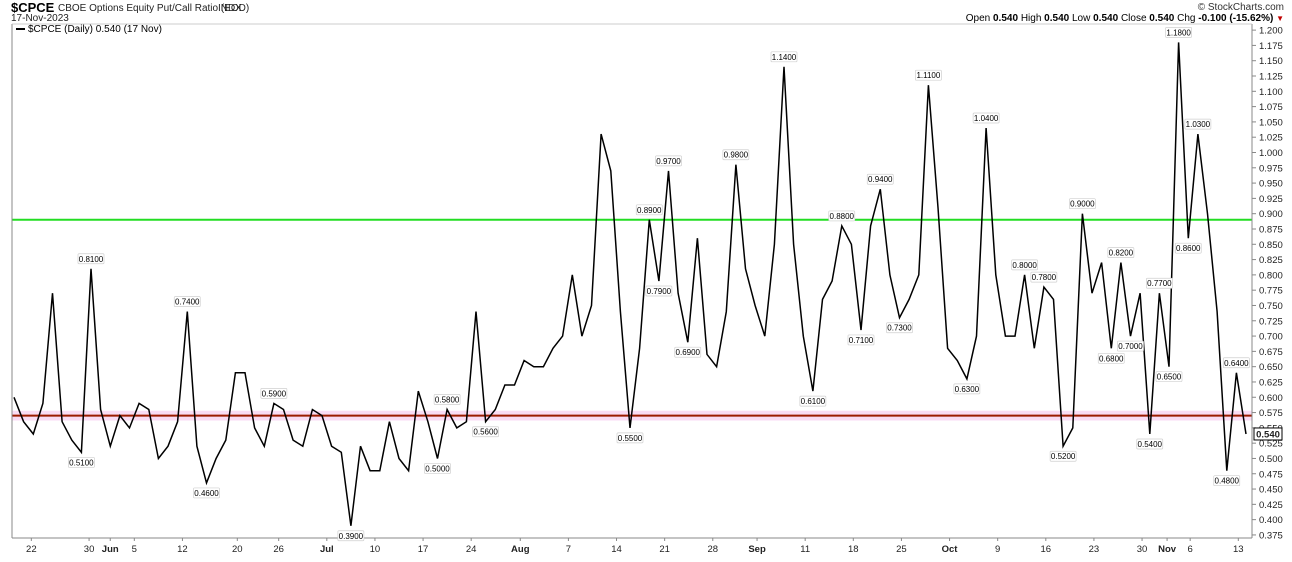  I want to click on value-label: 0.7900, so click(659, 291).